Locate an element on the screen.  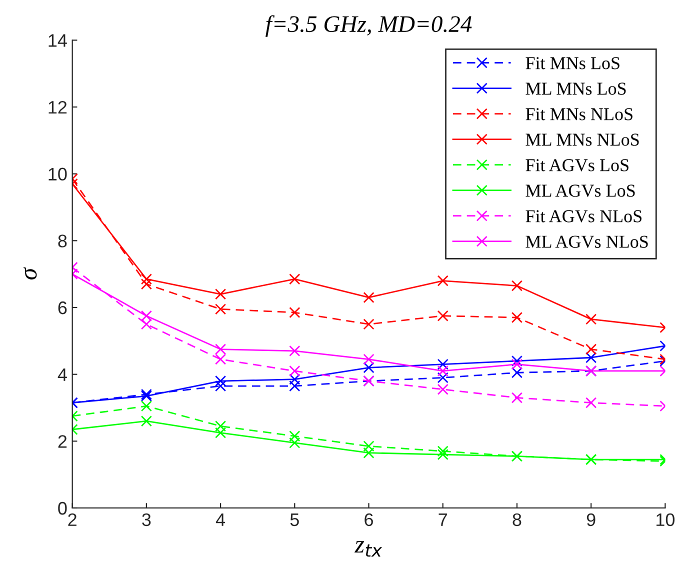
y-tick-label: 6 is located at coordinates (62, 307).